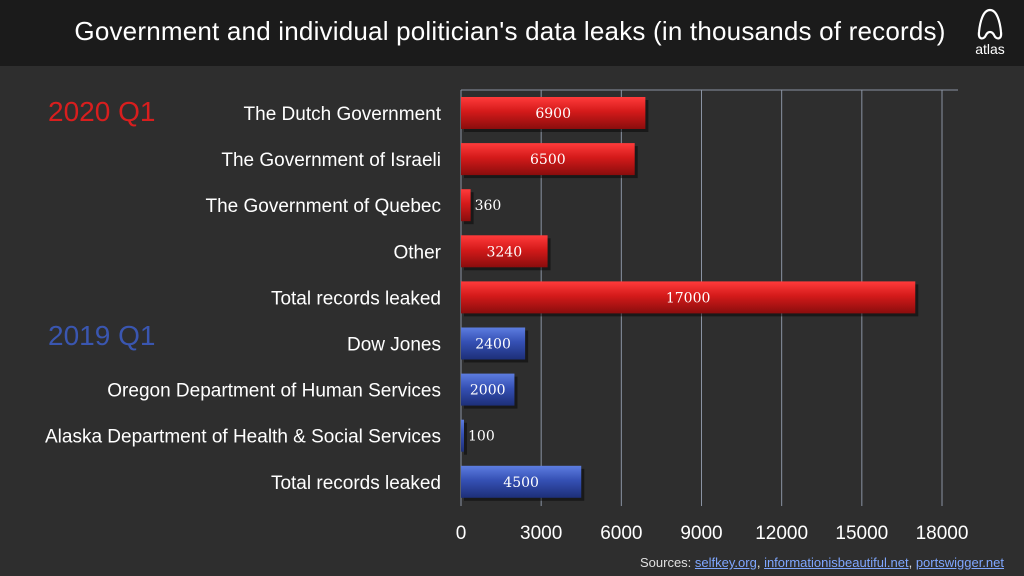 This screenshot has width=1024, height=576. Describe the element at coordinates (331, 160) in the screenshot. I see `category-label: The Government of Israeli` at that location.